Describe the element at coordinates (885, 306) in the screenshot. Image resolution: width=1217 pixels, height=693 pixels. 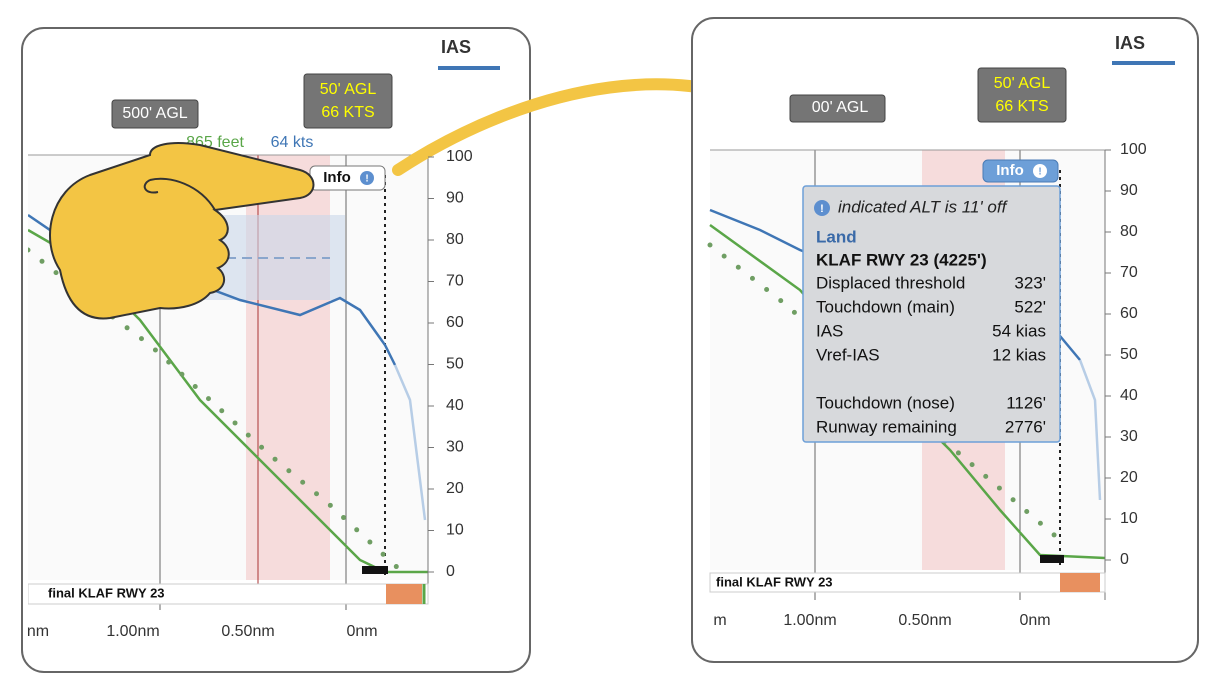
I see `tooltip-label: Touchdown (main)` at that location.